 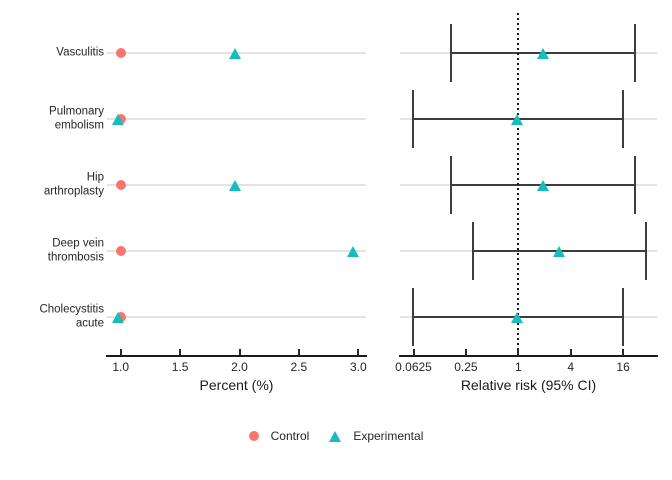 I want to click on legend-label: Experimental, so click(x=388, y=436).